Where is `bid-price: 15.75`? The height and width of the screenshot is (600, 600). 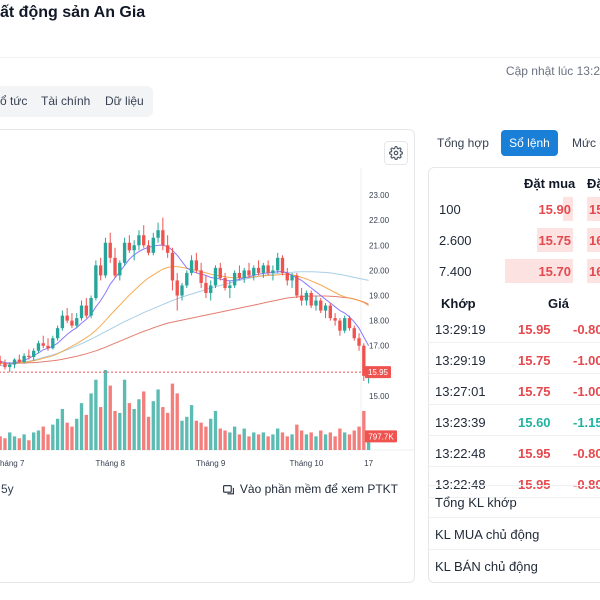 bid-price: 15.75 is located at coordinates (554, 240).